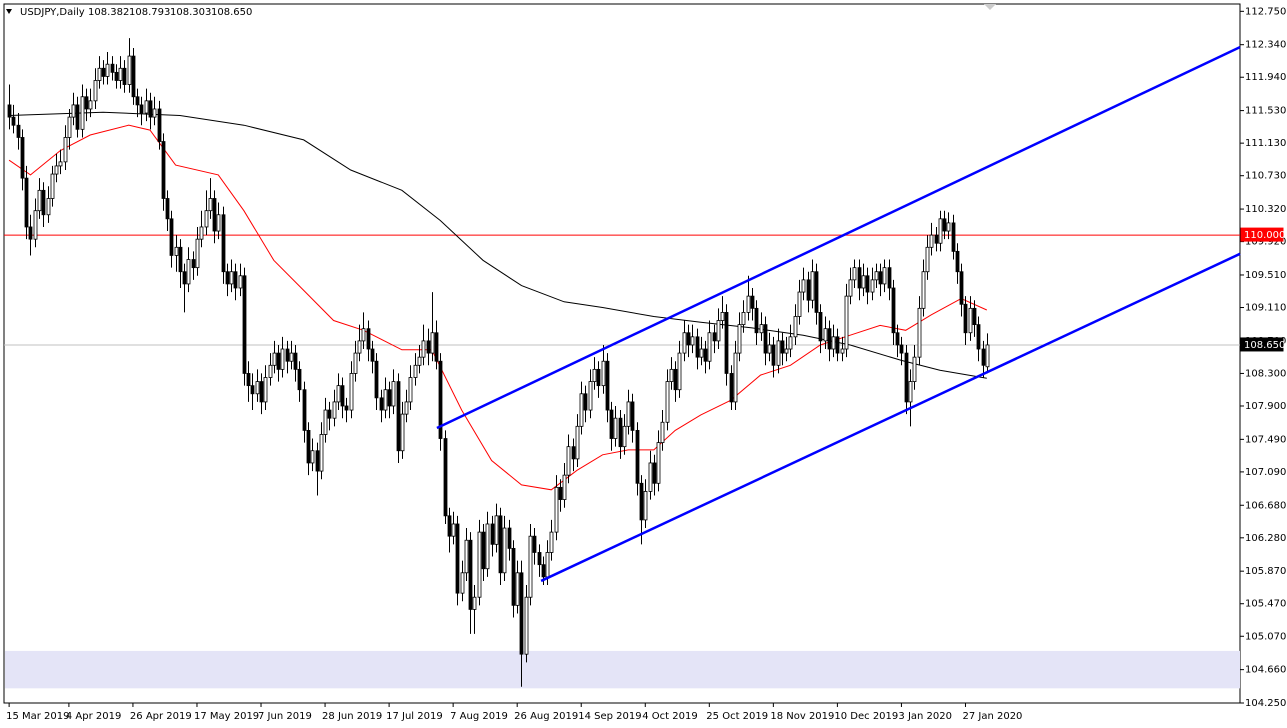 This screenshot has width=1287, height=728. What do you see at coordinates (1265, 176) in the screenshot?
I see `y-tick-label: 110.730` at bounding box center [1265, 176].